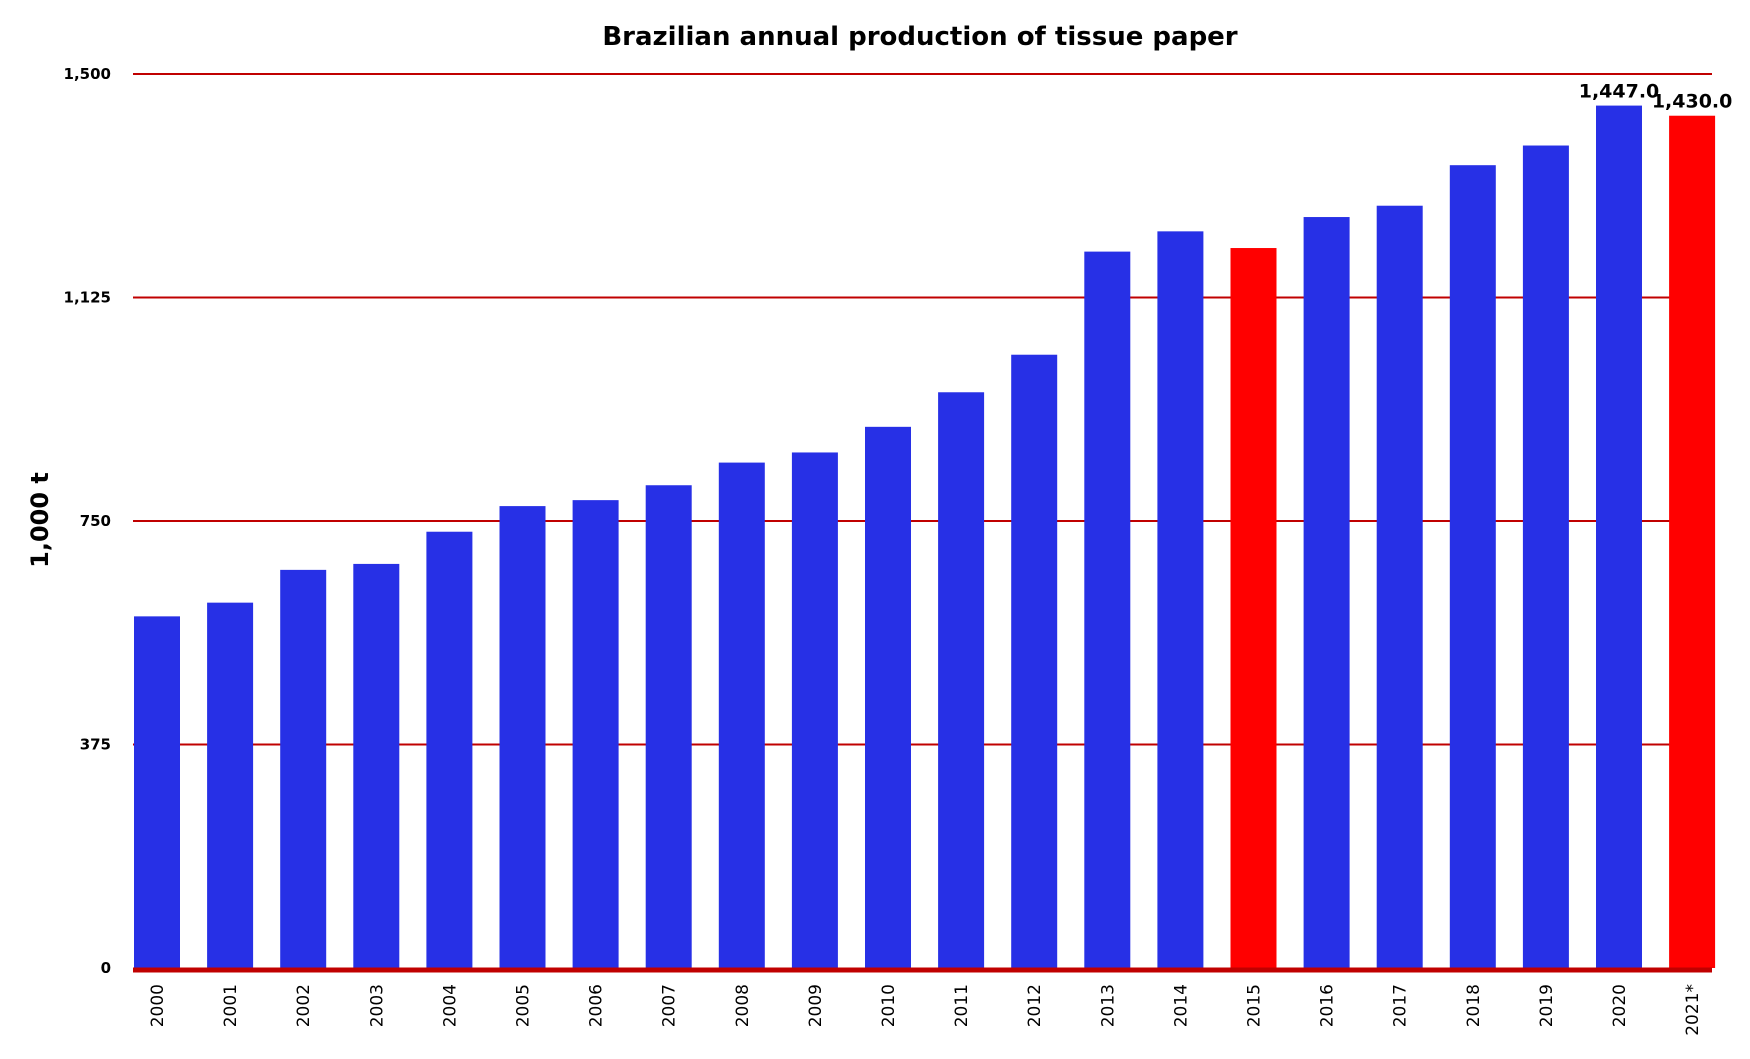 The height and width of the screenshot is (1059, 1750). What do you see at coordinates (1034, 661) in the screenshot?
I see `bar-2012` at bounding box center [1034, 661].